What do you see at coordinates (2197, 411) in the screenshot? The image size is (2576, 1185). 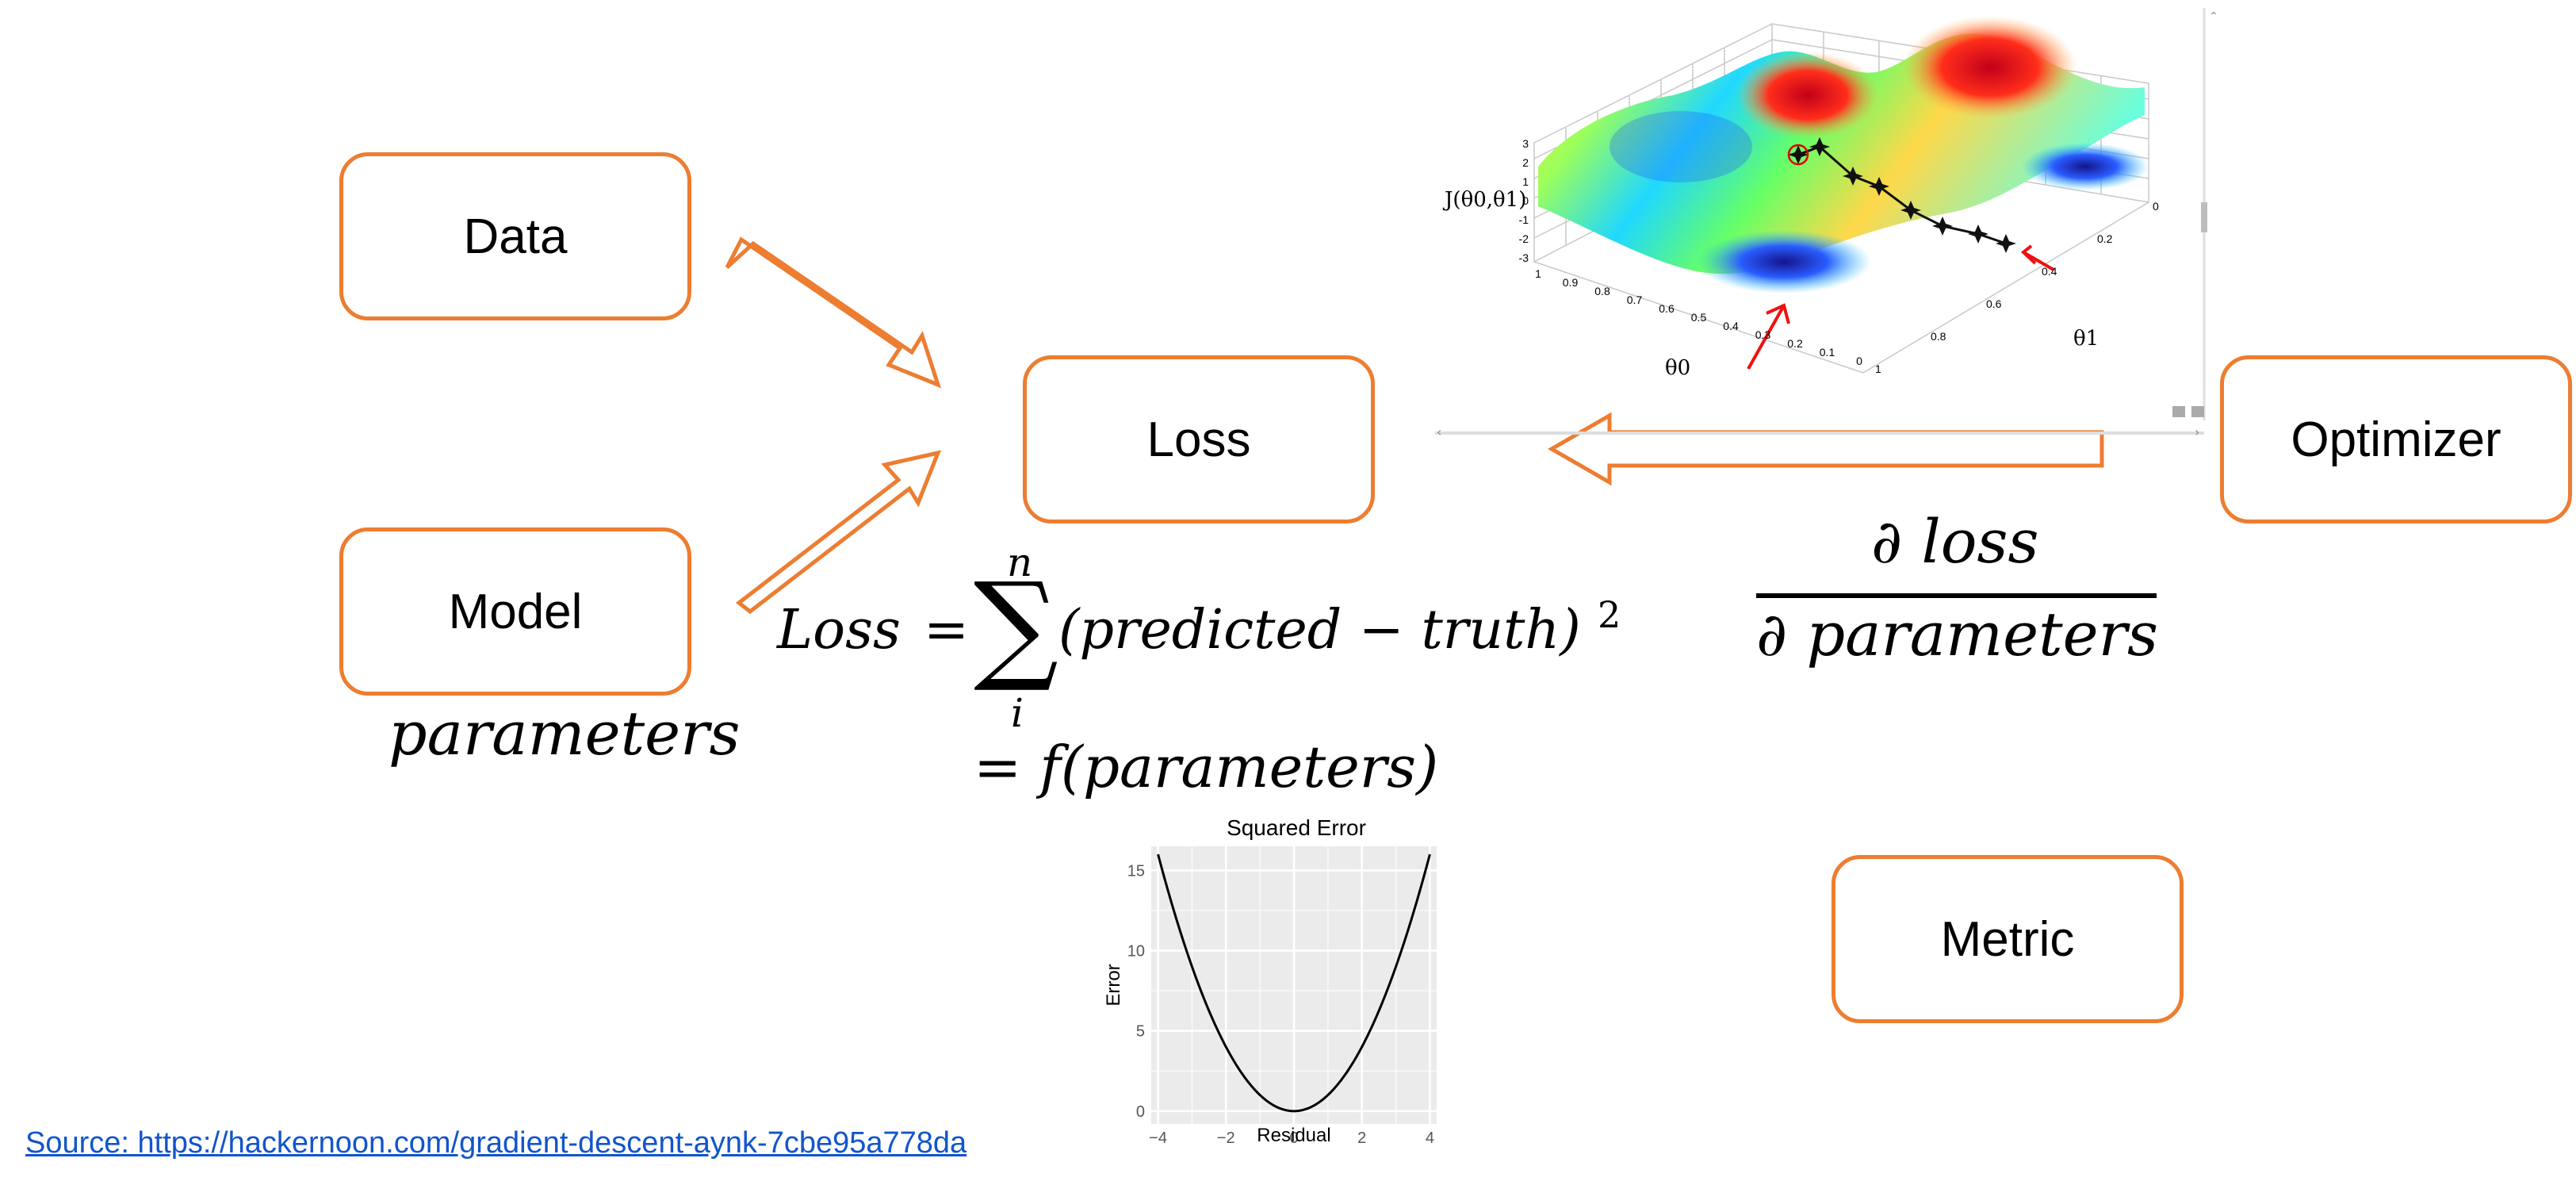 I see `zoom-in-button` at bounding box center [2197, 411].